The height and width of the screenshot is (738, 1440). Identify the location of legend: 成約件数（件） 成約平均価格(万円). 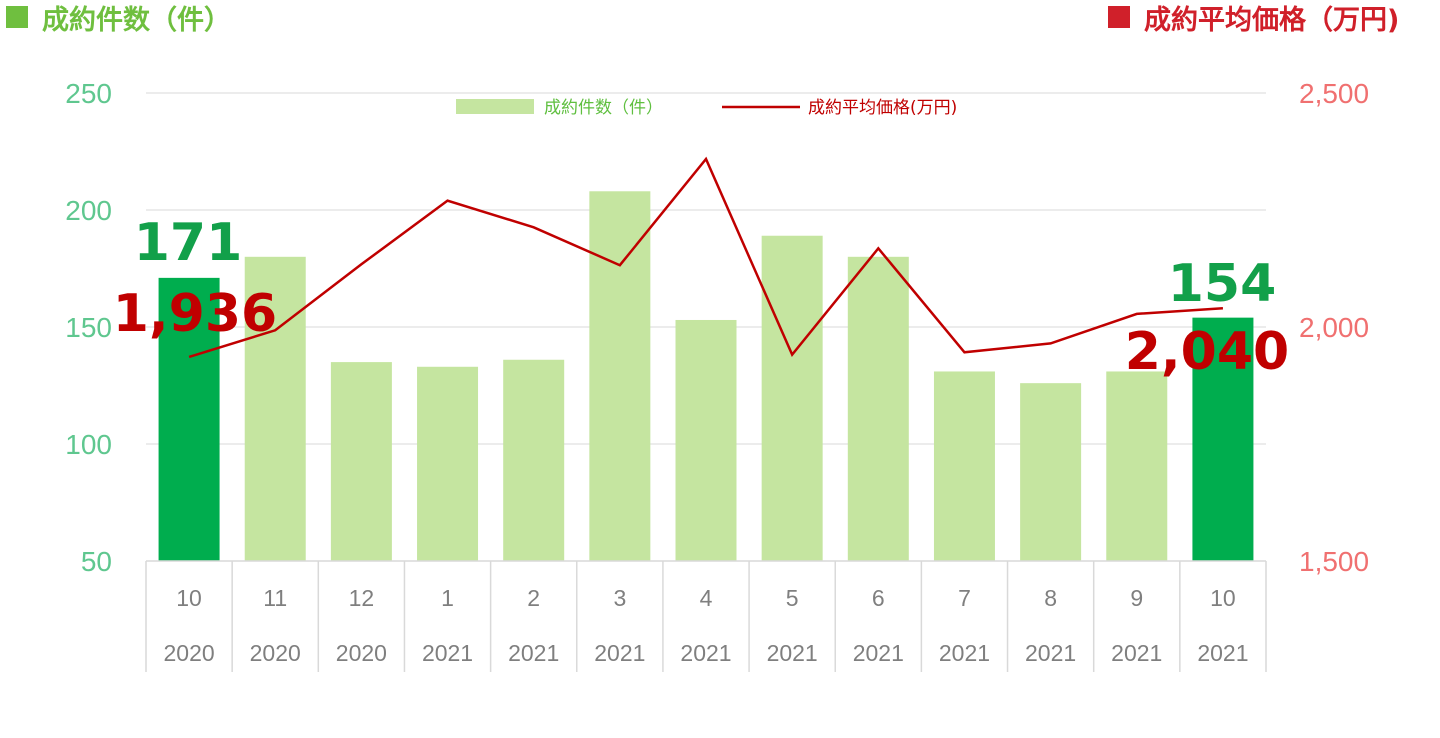
(706, 108).